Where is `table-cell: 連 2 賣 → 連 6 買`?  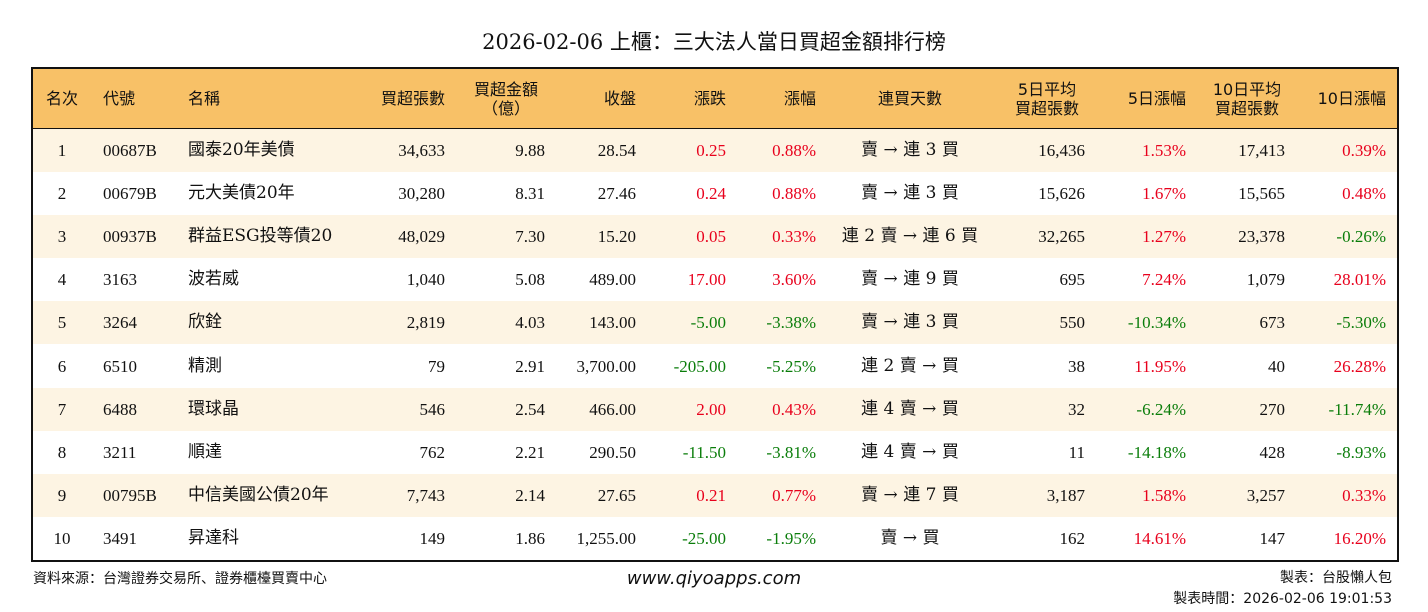
table-cell: 連 2 賣 → 連 6 買 is located at coordinates (910, 236).